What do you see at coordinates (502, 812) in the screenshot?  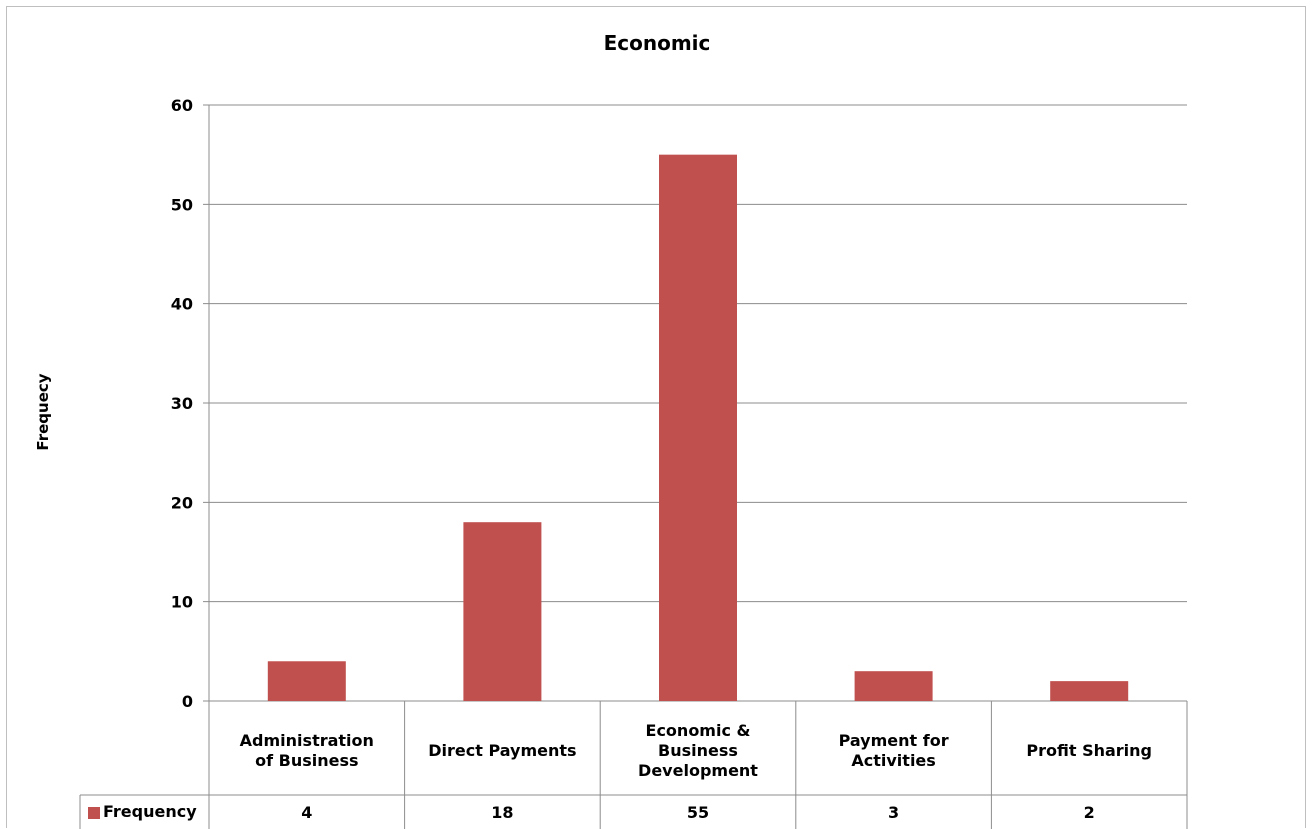 I see `data-table-value: 18` at bounding box center [502, 812].